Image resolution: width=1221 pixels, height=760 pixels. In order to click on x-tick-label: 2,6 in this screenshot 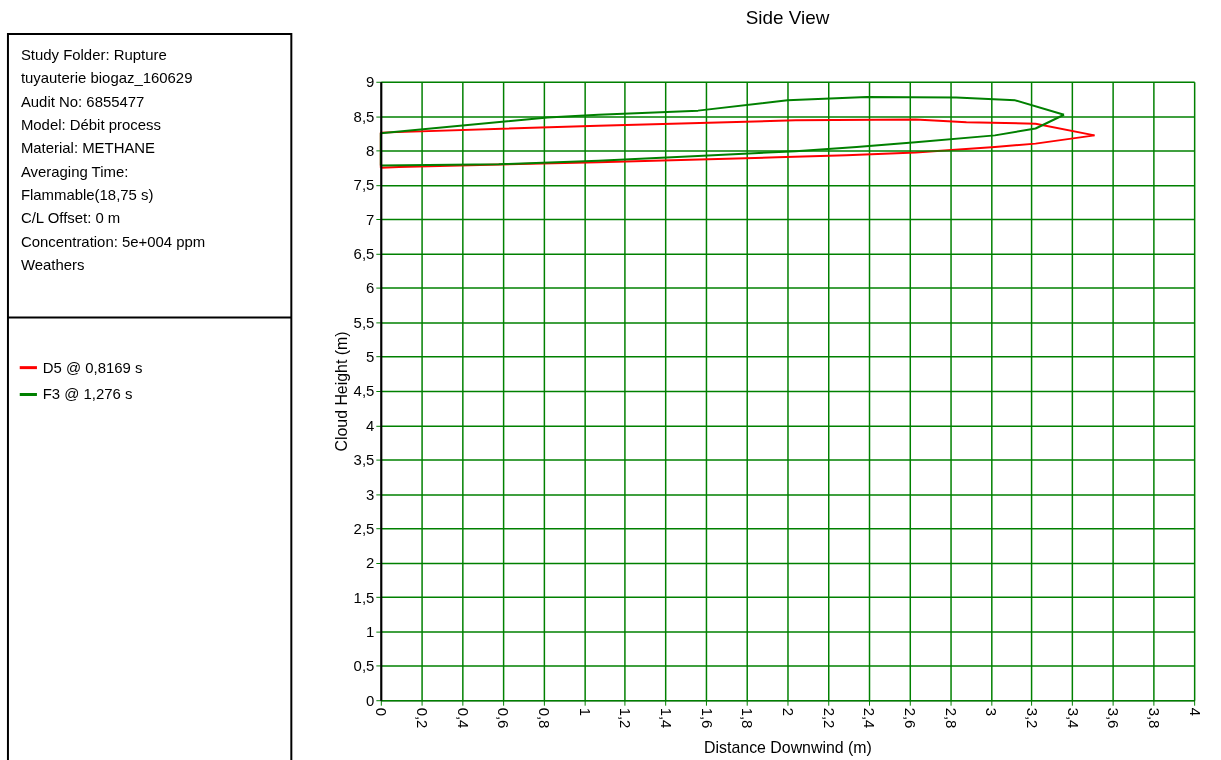, I will do `click(910, 718)`.